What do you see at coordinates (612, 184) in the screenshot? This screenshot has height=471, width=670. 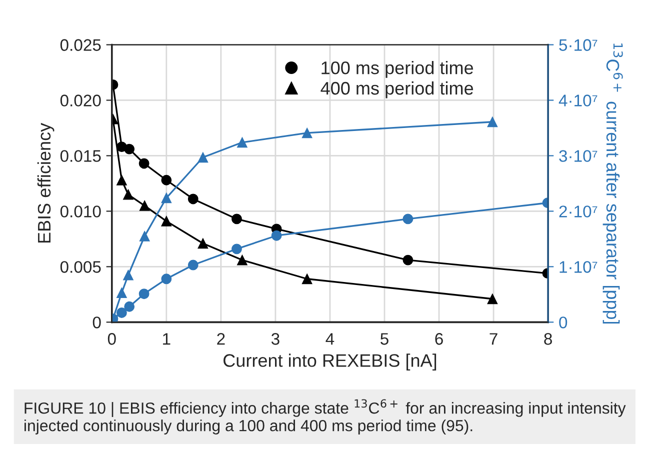 I see `y2-axis-title: $^{13}$C$^{6+}$ current after separator [ppp]` at bounding box center [612, 184].